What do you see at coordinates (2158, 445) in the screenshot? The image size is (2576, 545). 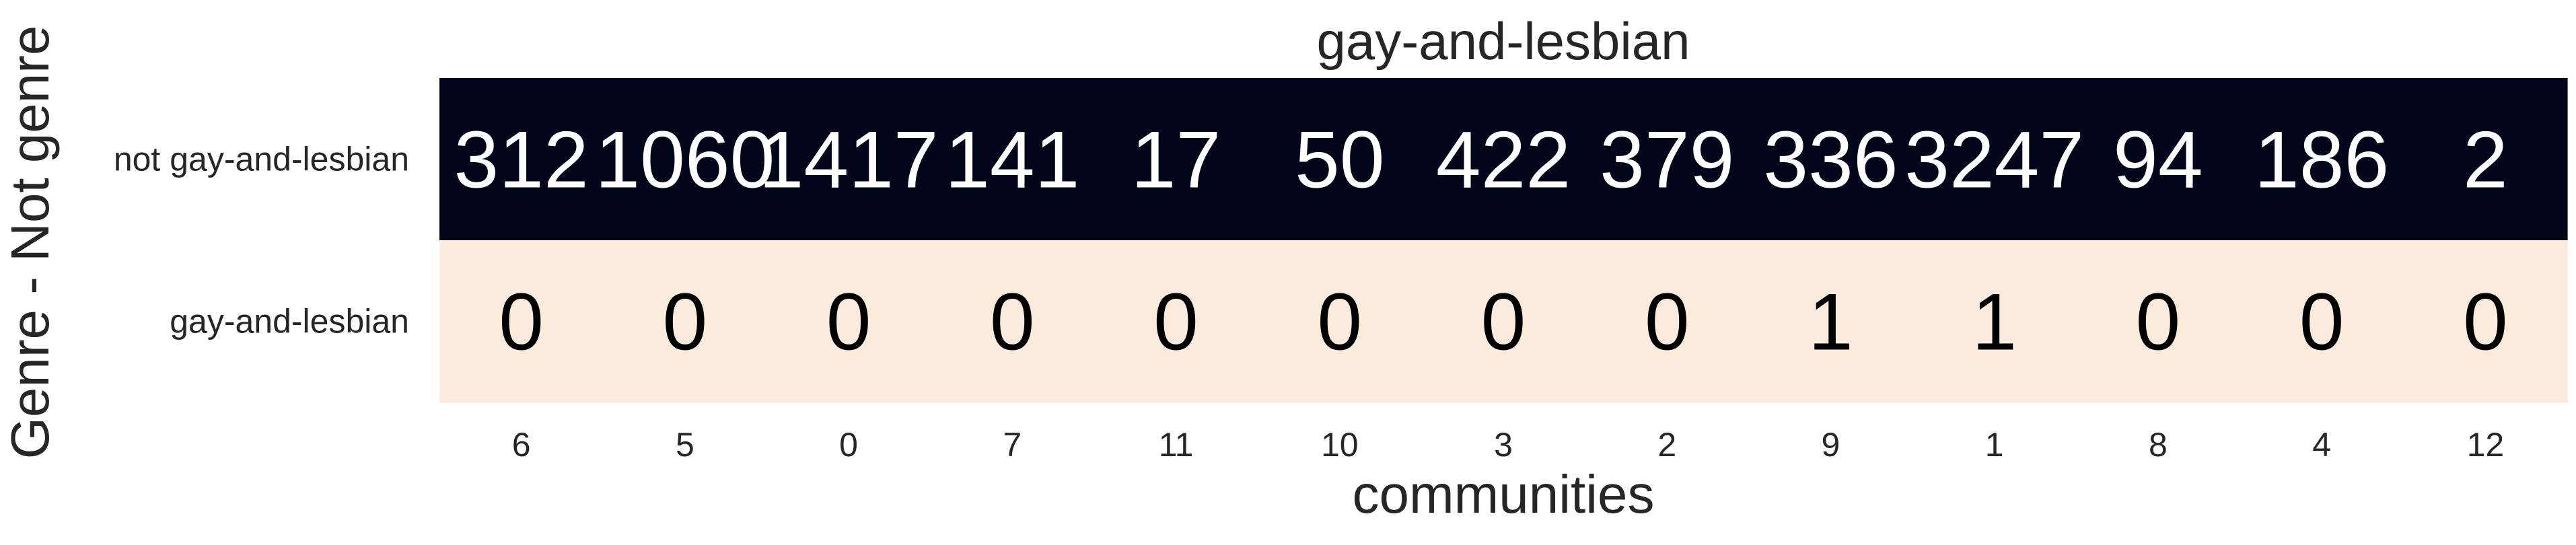 I see `x-tick-label: 8` at bounding box center [2158, 445].